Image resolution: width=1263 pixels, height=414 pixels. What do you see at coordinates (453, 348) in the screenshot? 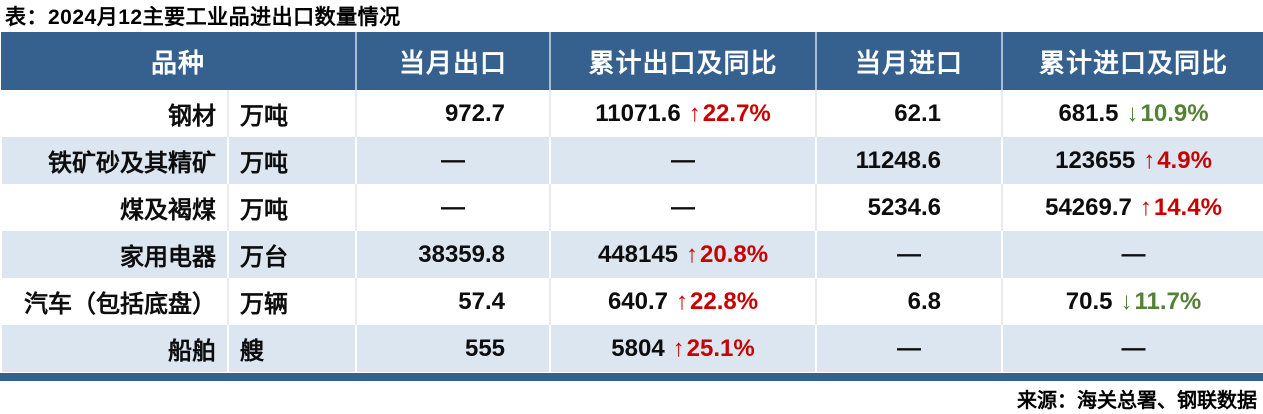
I see `monthly-export-cell: 555` at bounding box center [453, 348].